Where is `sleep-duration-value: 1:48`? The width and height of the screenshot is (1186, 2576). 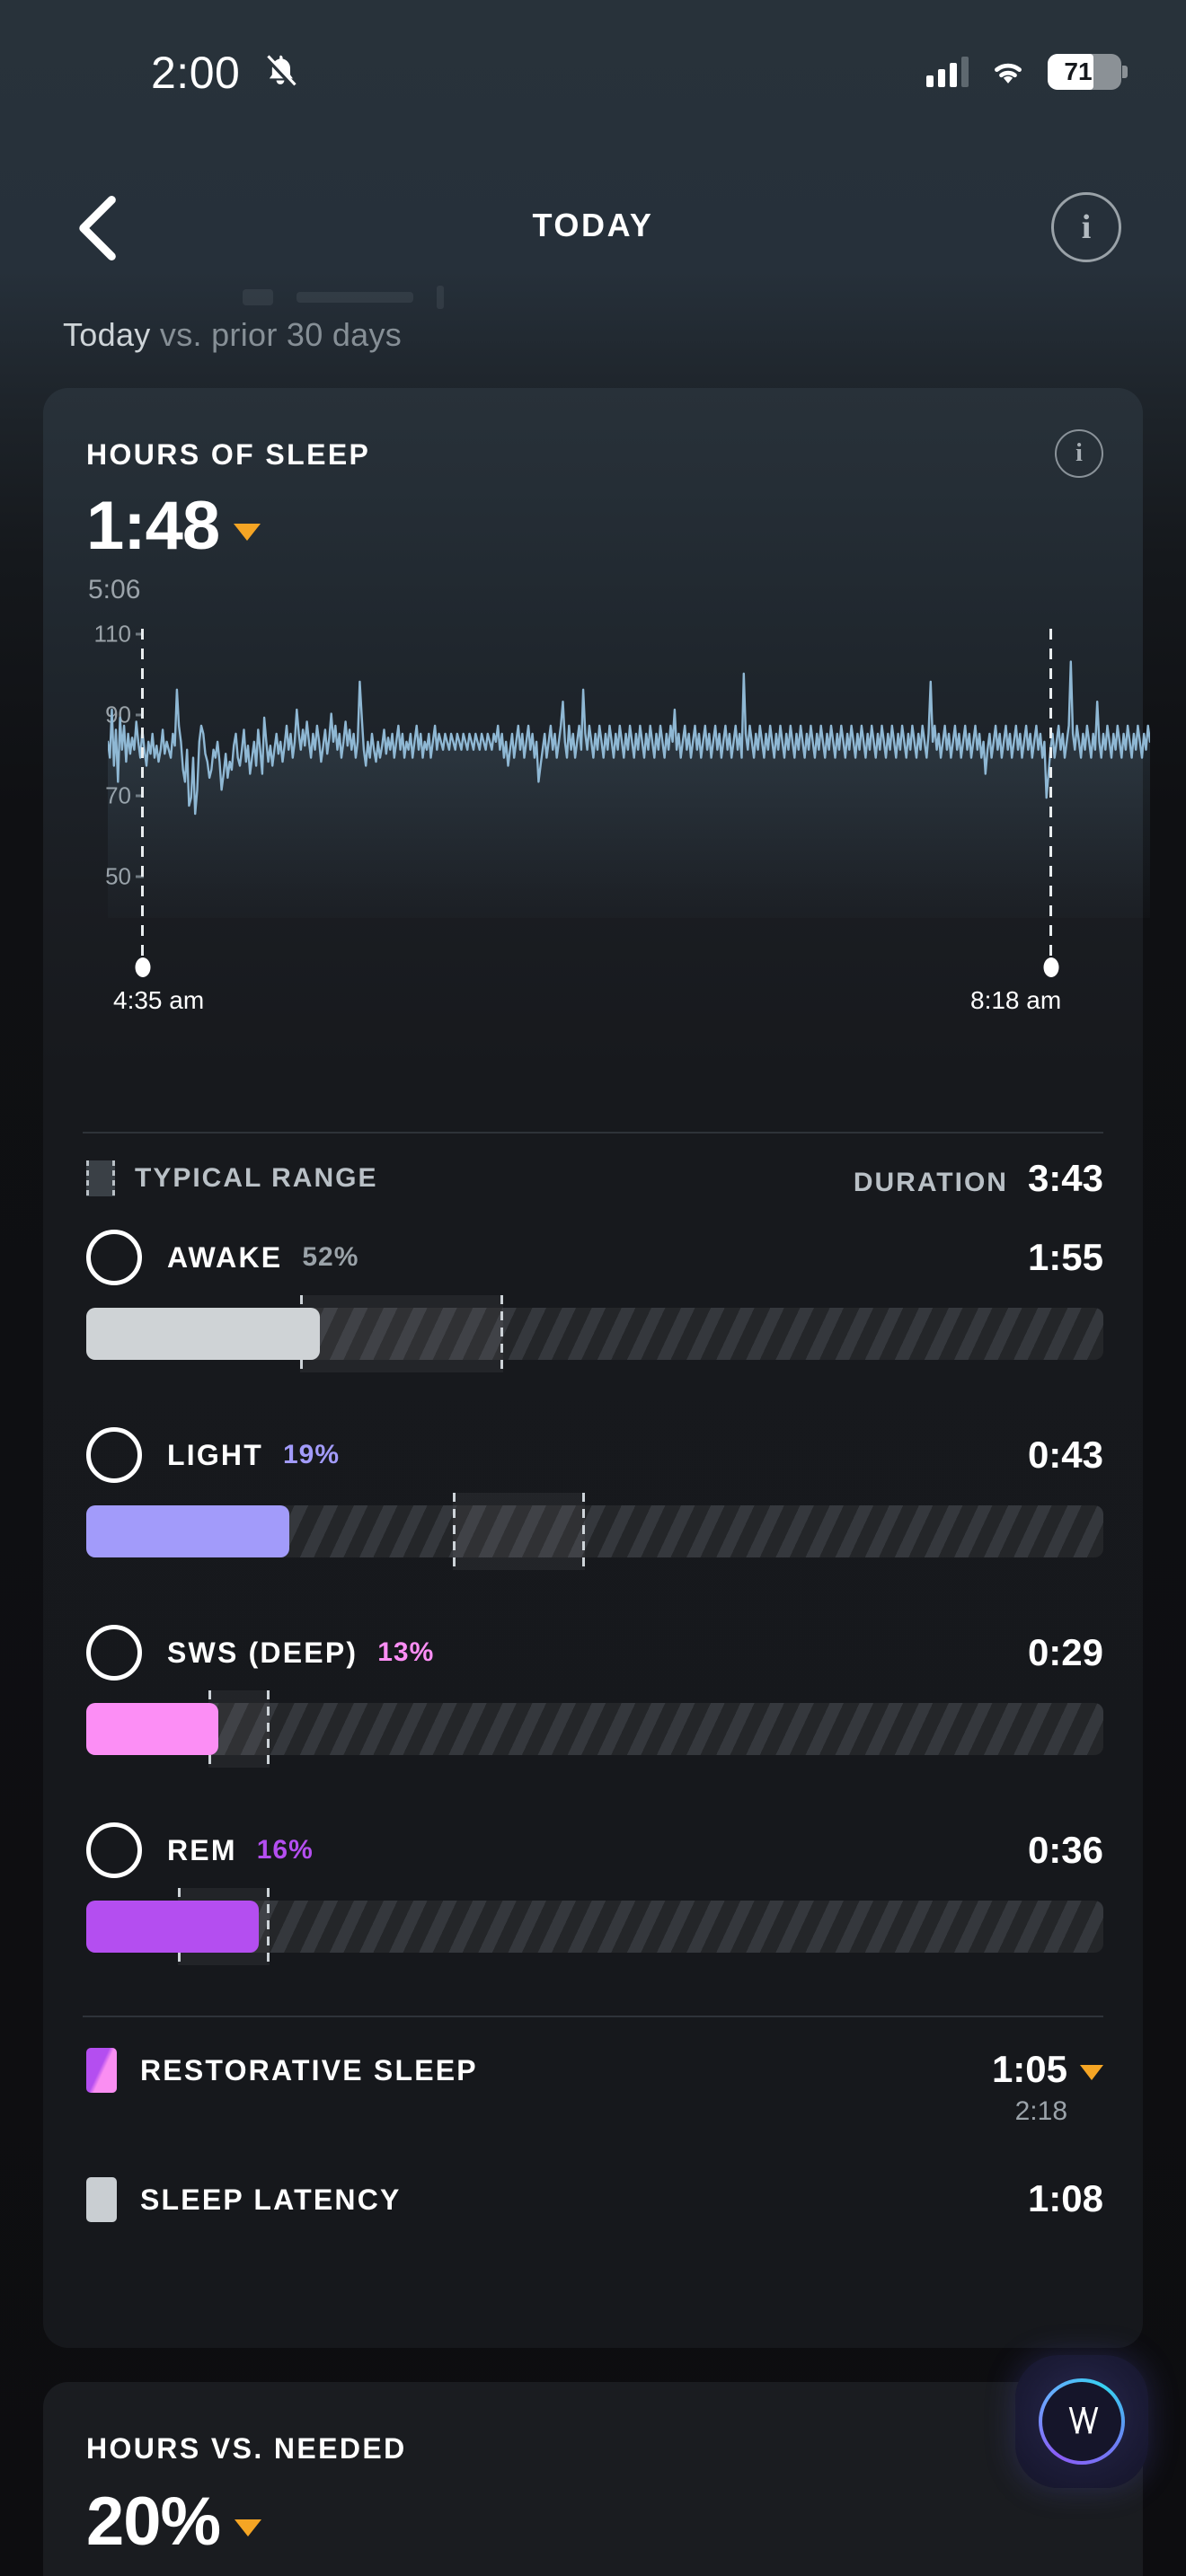
sleep-duration-value: 1:48 is located at coordinates (173, 526).